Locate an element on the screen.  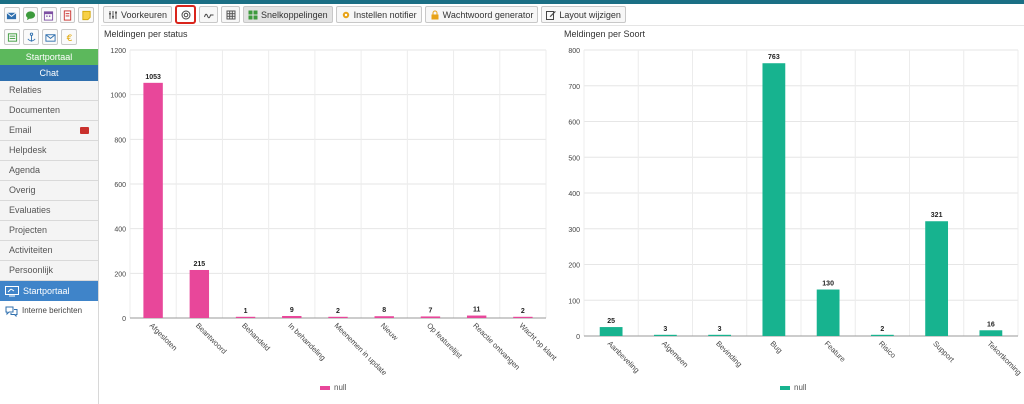
wachtwoord-generator-button: Wachtwoord generator is located at coordinates (481, 14).